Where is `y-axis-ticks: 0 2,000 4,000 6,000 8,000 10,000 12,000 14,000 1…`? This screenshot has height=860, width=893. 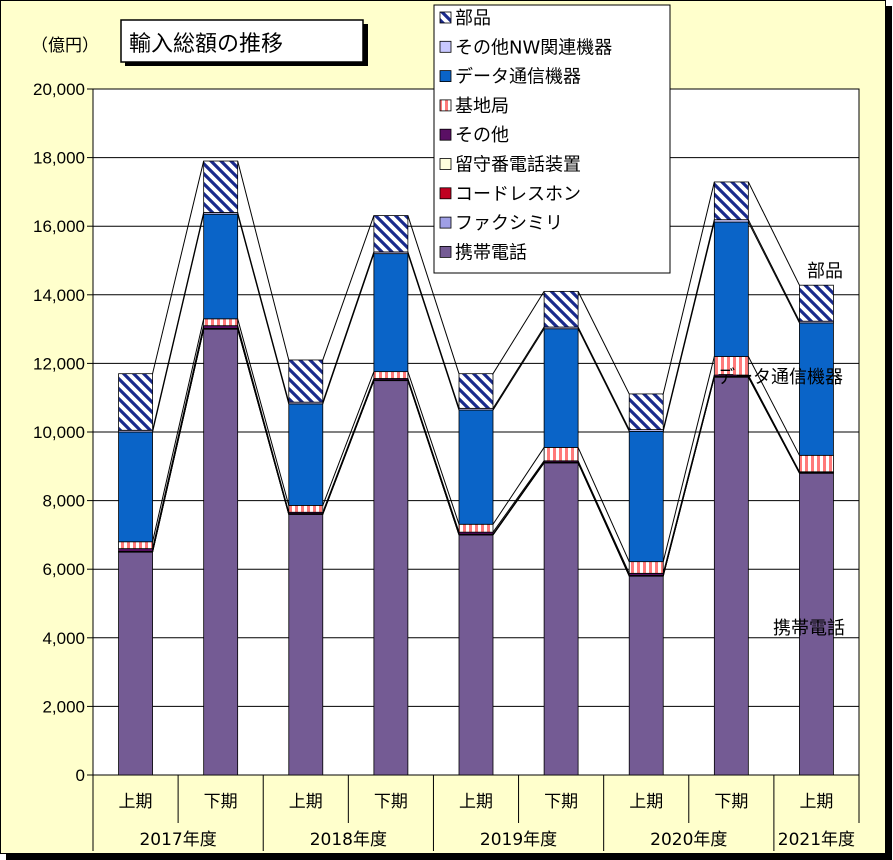
y-axis-ticks: 0 2,000 4,000 6,000 8,000 10,000 12,000 14,000 1… is located at coordinates (63, 432).